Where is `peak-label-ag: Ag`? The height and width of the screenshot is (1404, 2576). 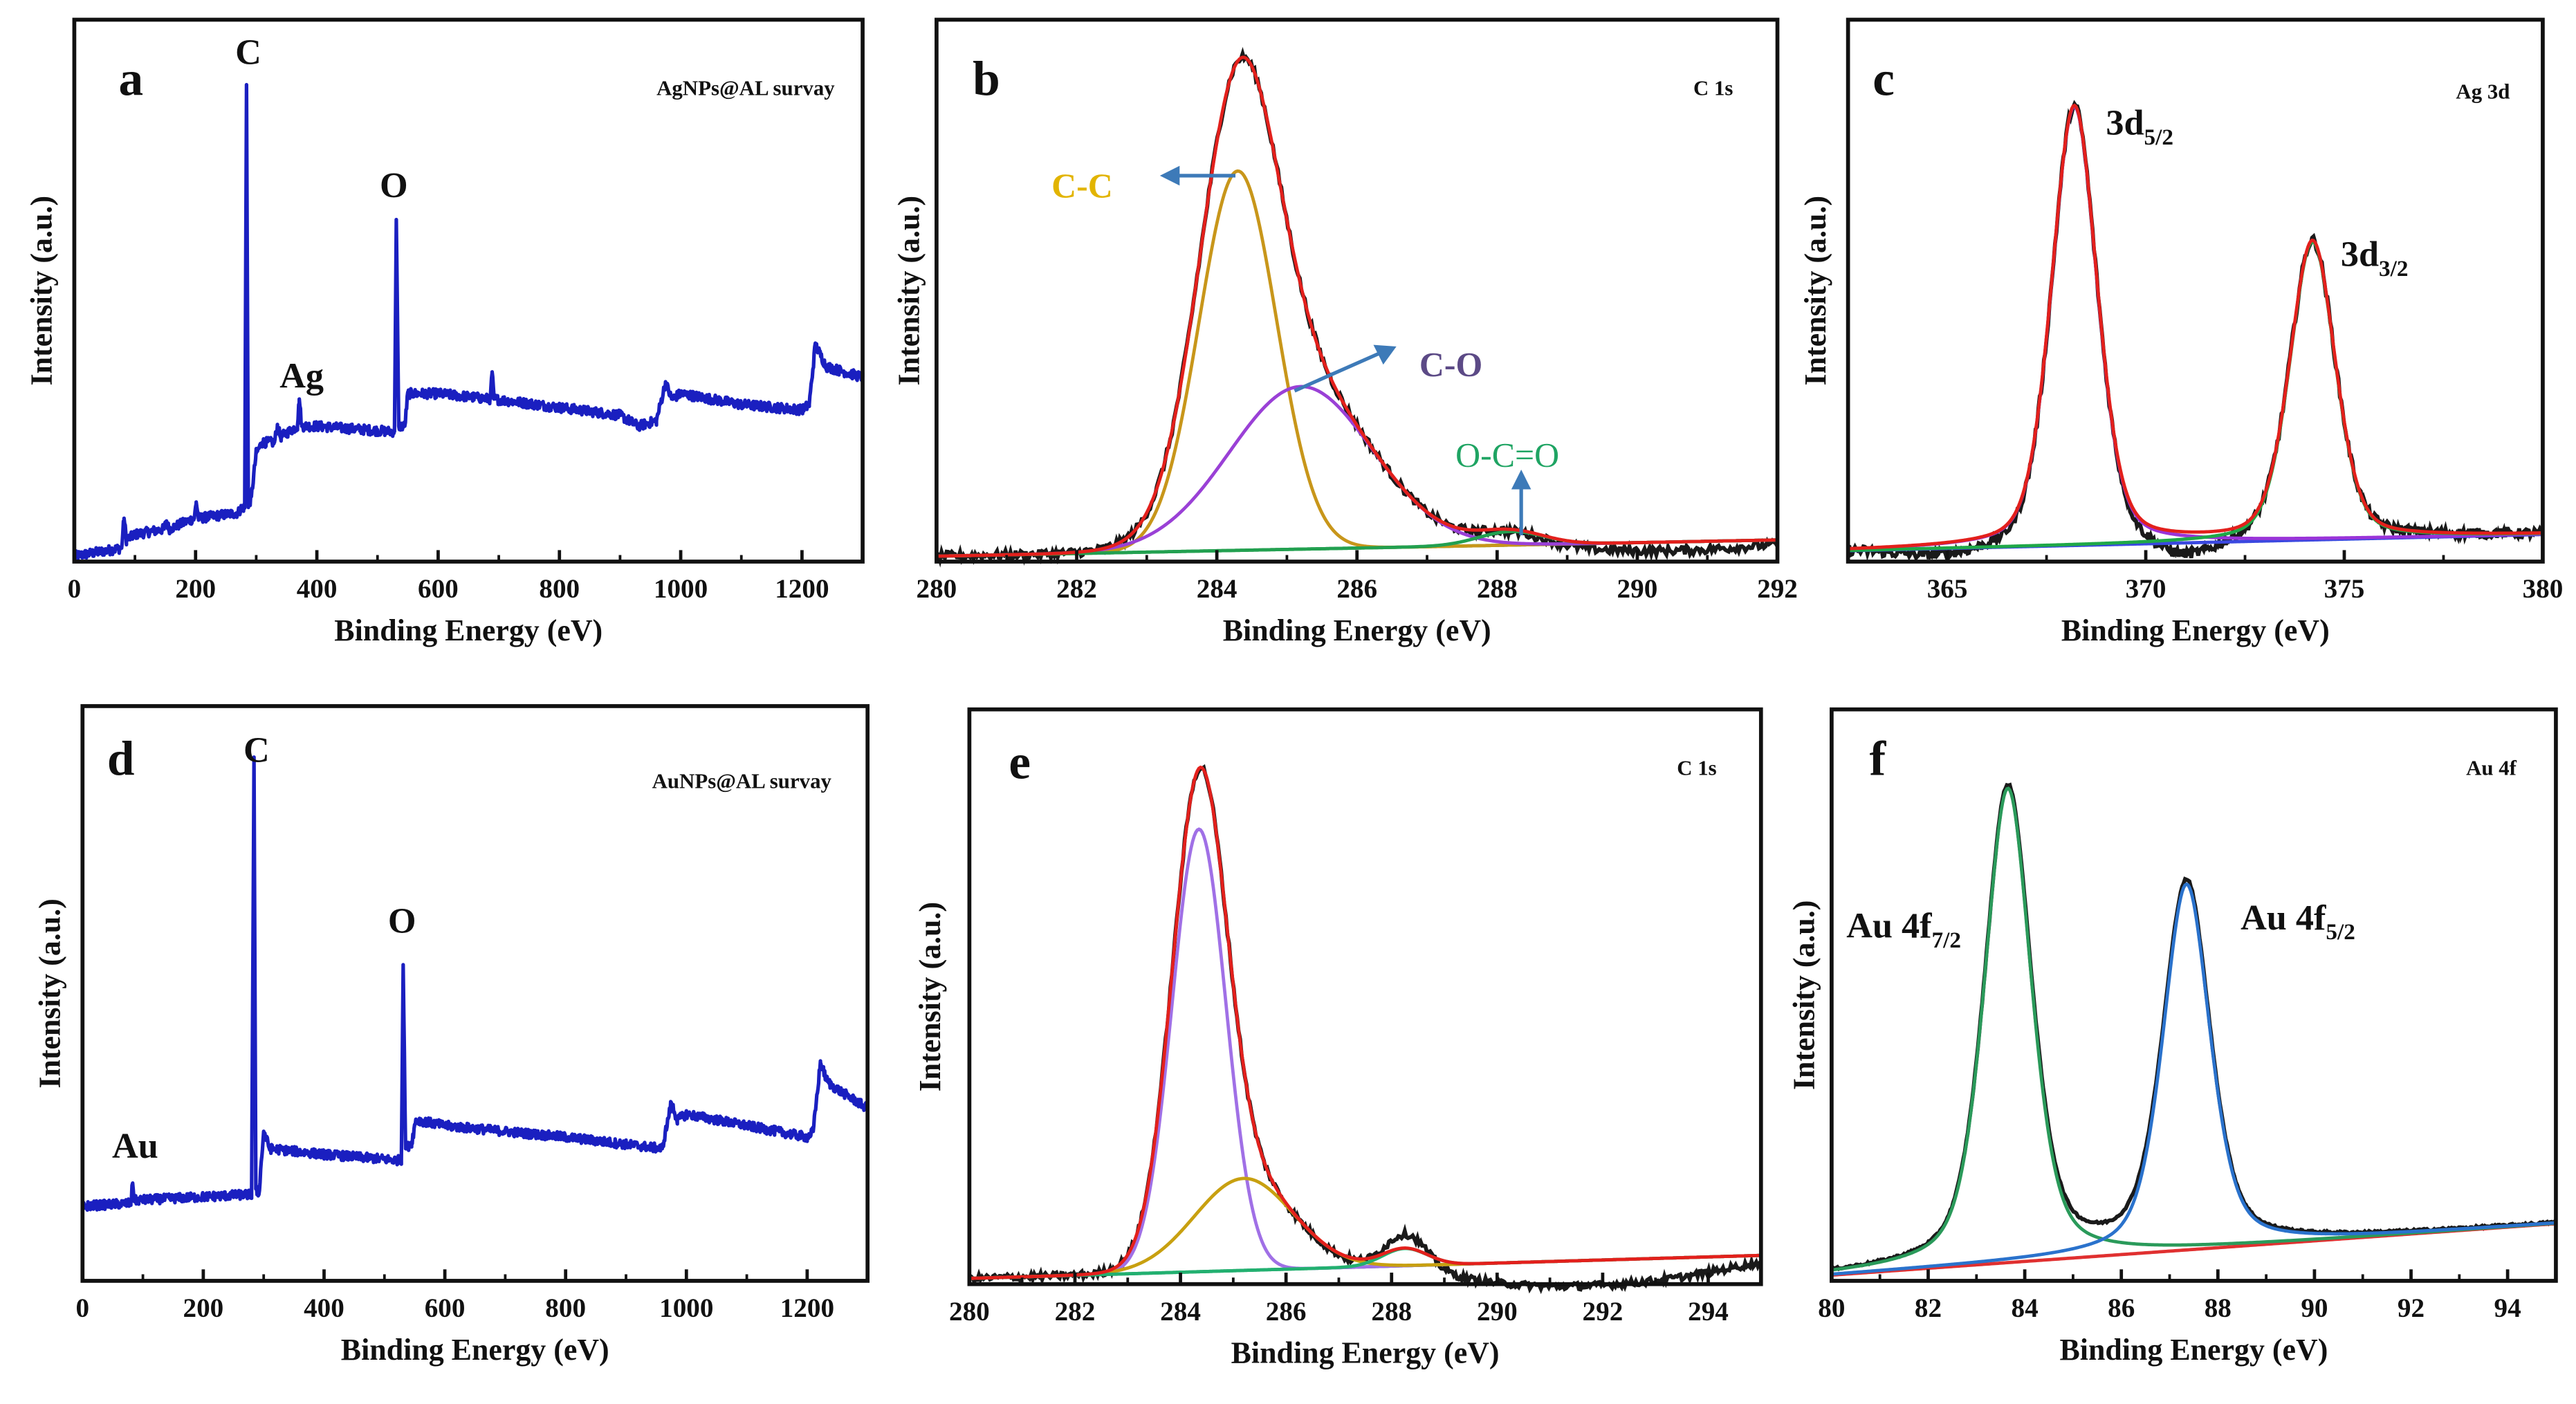 peak-label-ag: Ag is located at coordinates (301, 375).